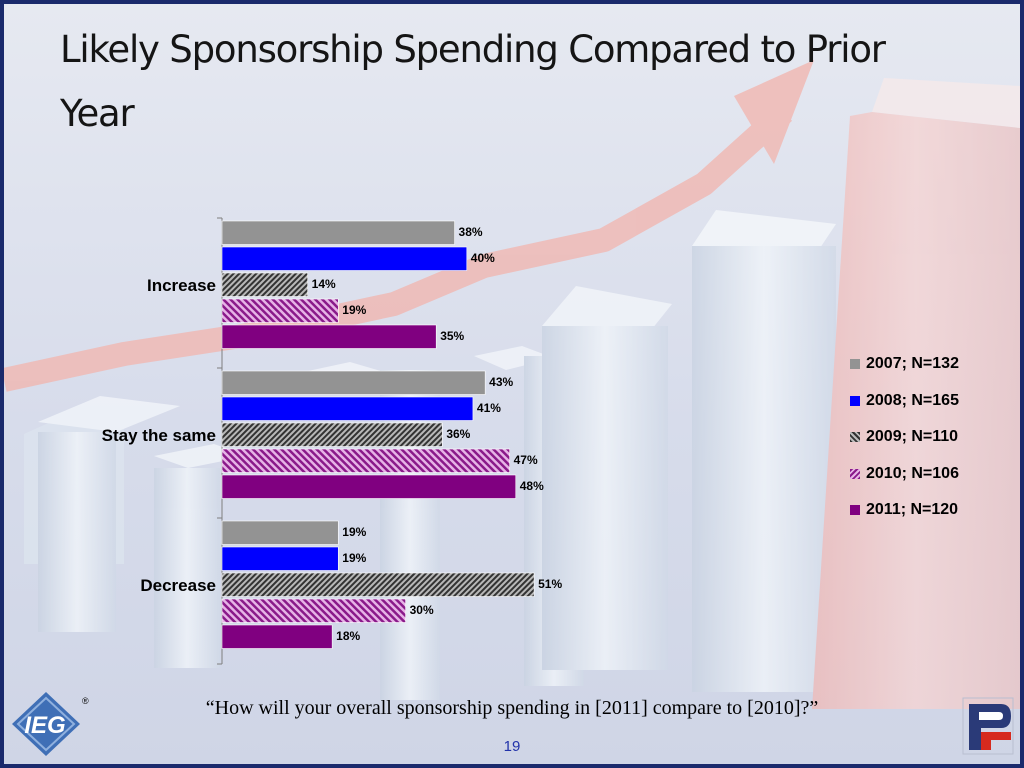 The height and width of the screenshot is (768, 1024). What do you see at coordinates (912, 364) in the screenshot?
I see `legend-label: 2007; N=132` at bounding box center [912, 364].